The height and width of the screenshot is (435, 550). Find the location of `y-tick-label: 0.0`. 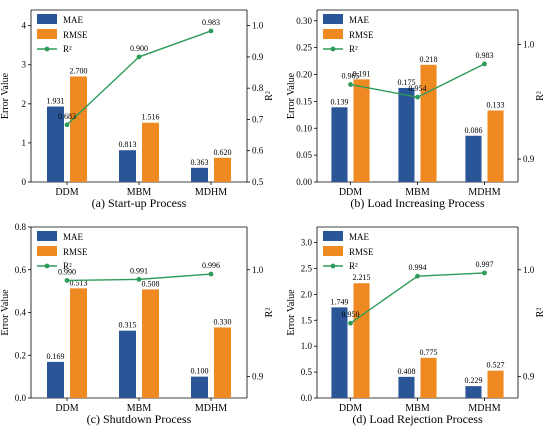

y-tick-label: 0.0 is located at coordinates (307, 398).